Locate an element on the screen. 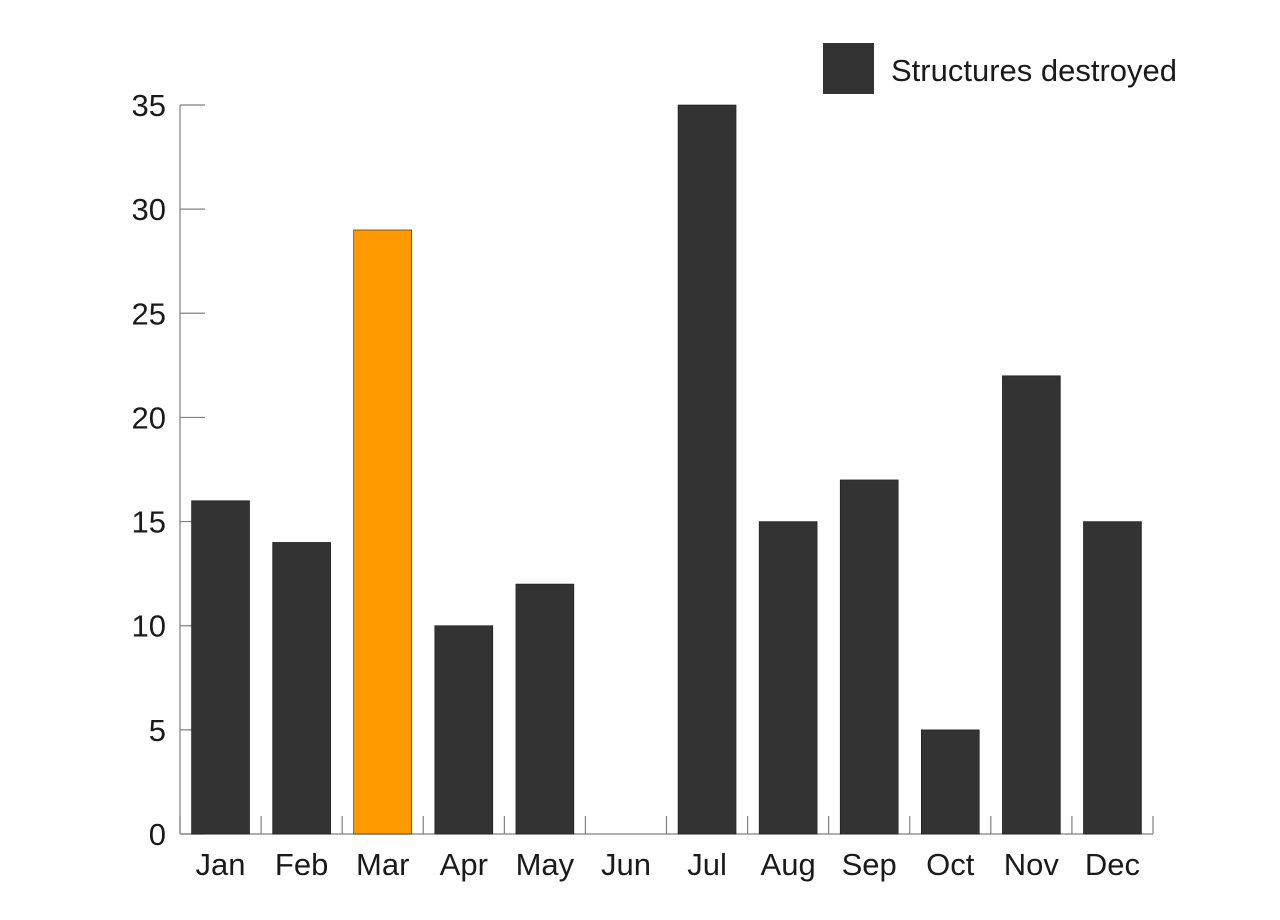 Image resolution: width=1280 pixels, height=920 pixels. bar-apr is located at coordinates (464, 730).